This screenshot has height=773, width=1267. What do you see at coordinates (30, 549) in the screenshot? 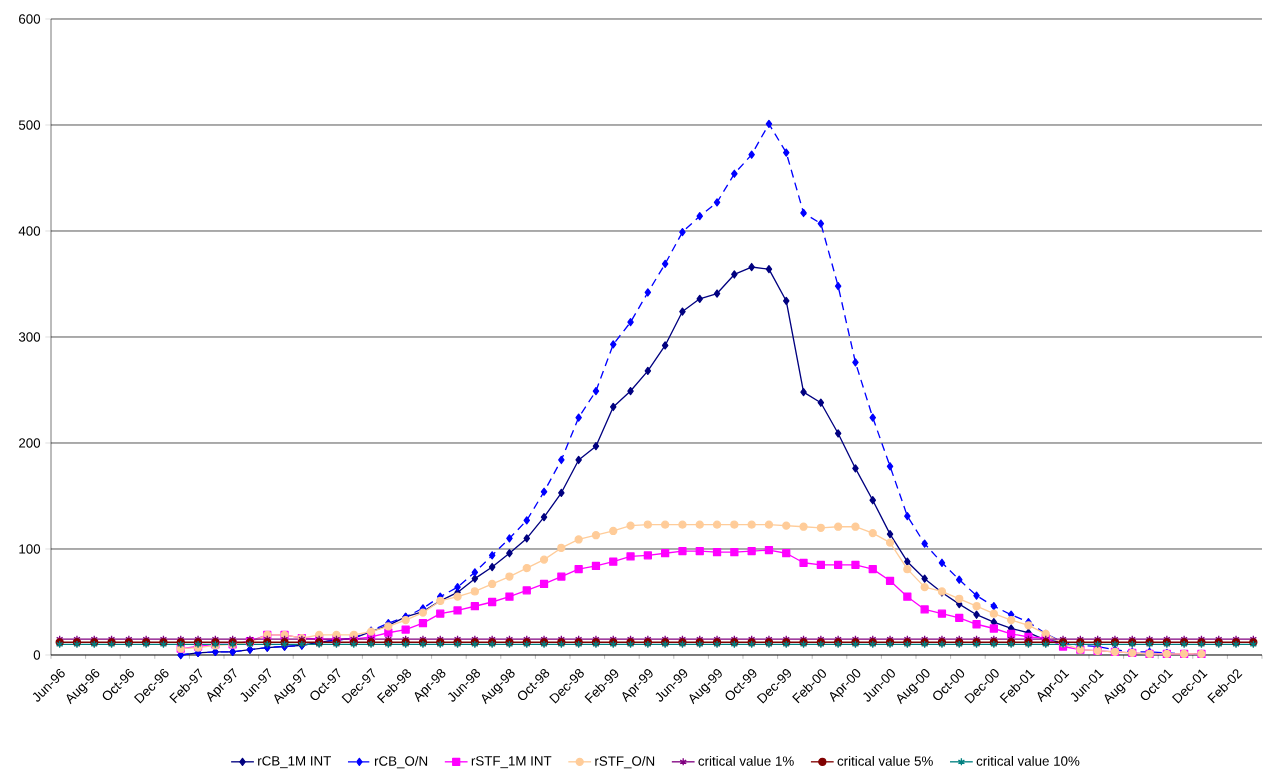
I see `y-tick-label: 100` at bounding box center [30, 549].